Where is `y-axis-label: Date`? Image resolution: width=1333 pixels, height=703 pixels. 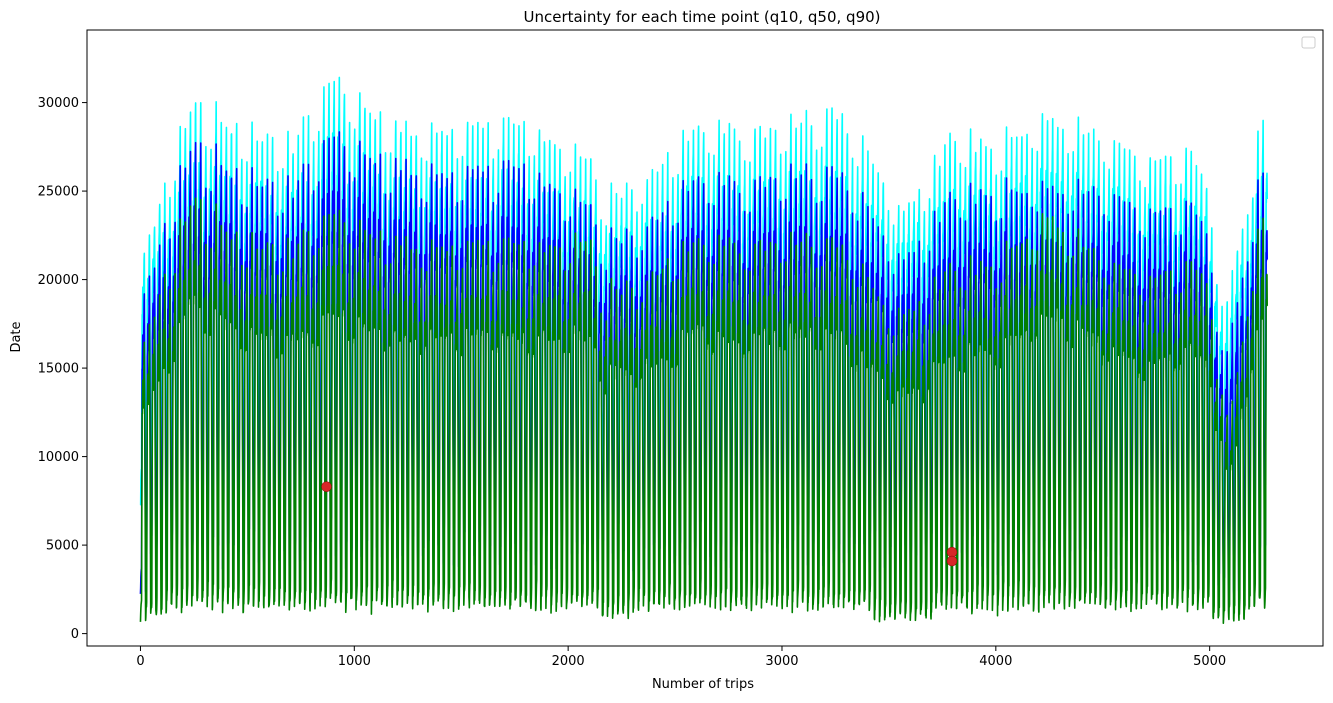
y-axis-label: Date is located at coordinates (16, 336).